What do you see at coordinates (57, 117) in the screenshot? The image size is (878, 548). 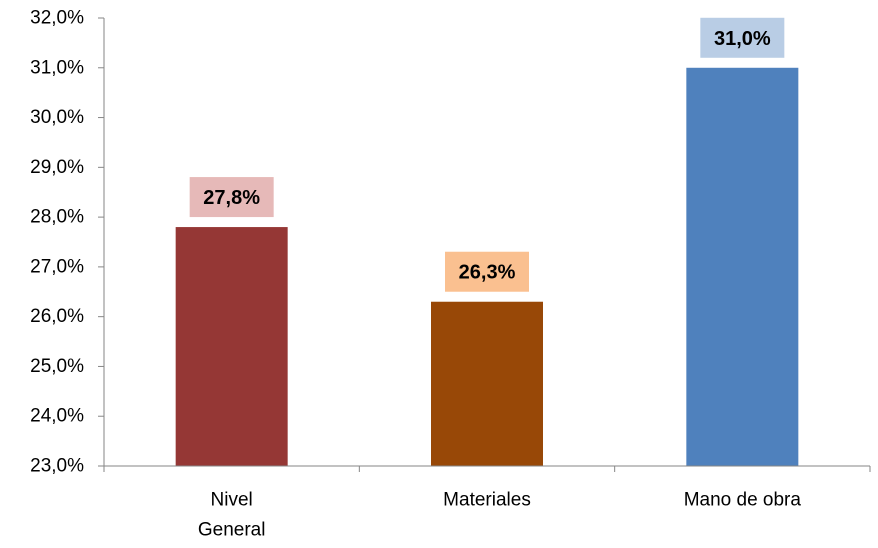 I see `y-tick-label: 30,0%` at bounding box center [57, 117].